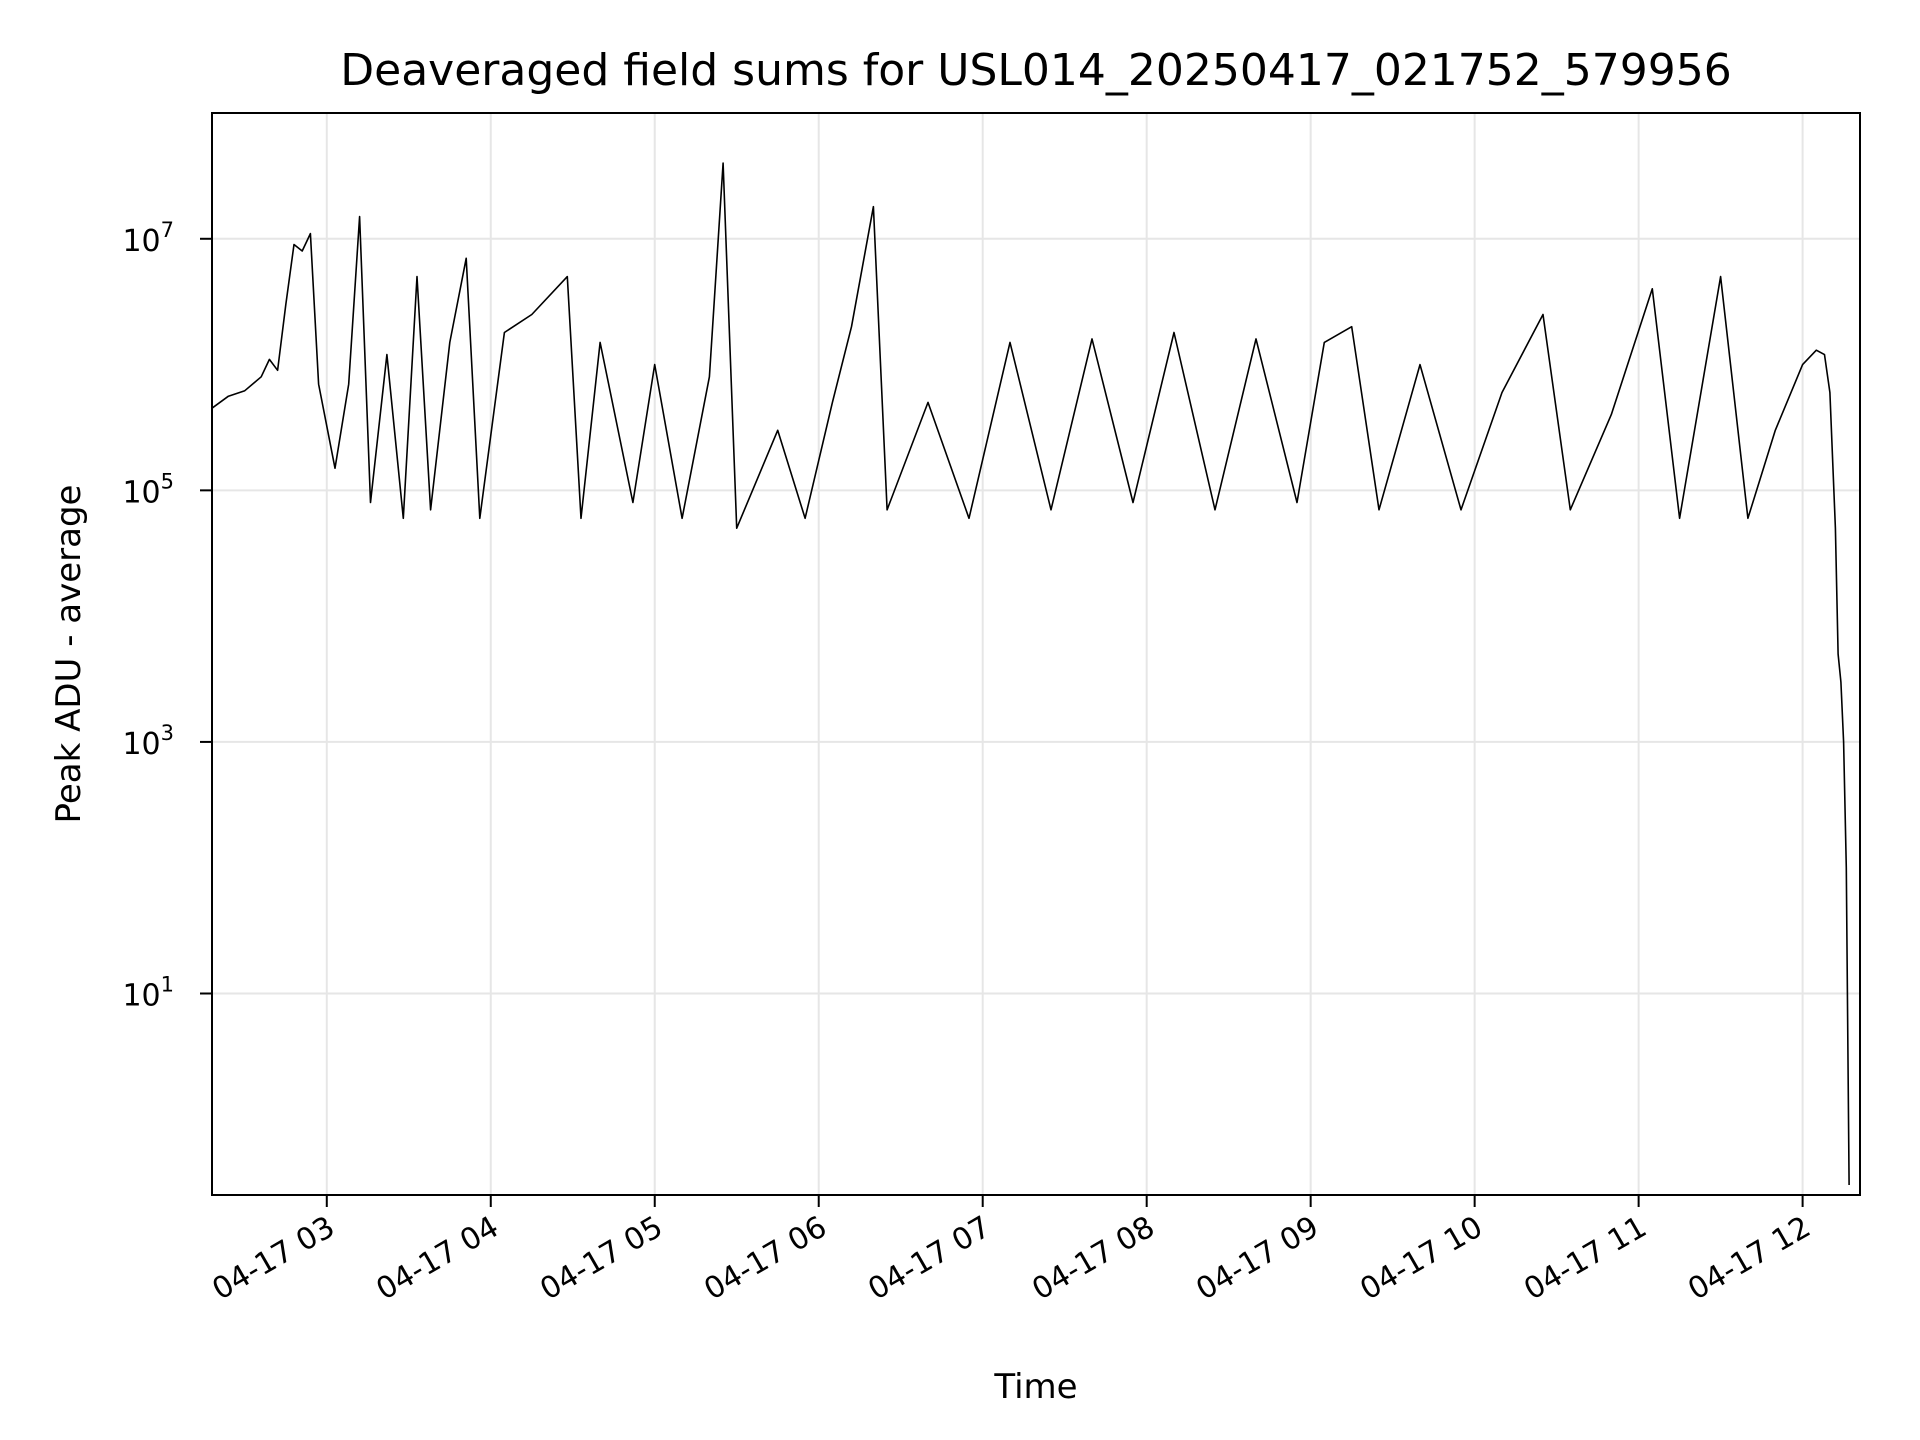 The image size is (1920, 1440). What do you see at coordinates (69, 654) in the screenshot?
I see `y-axis-title: Peak ADU - average` at bounding box center [69, 654].